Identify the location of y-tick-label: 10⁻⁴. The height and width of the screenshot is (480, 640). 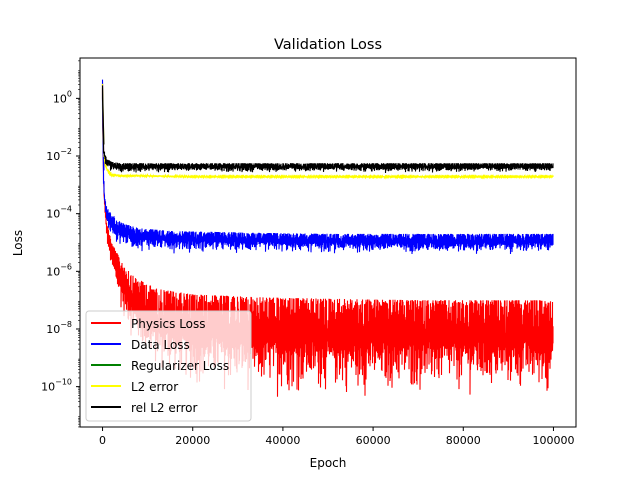
(59, 213).